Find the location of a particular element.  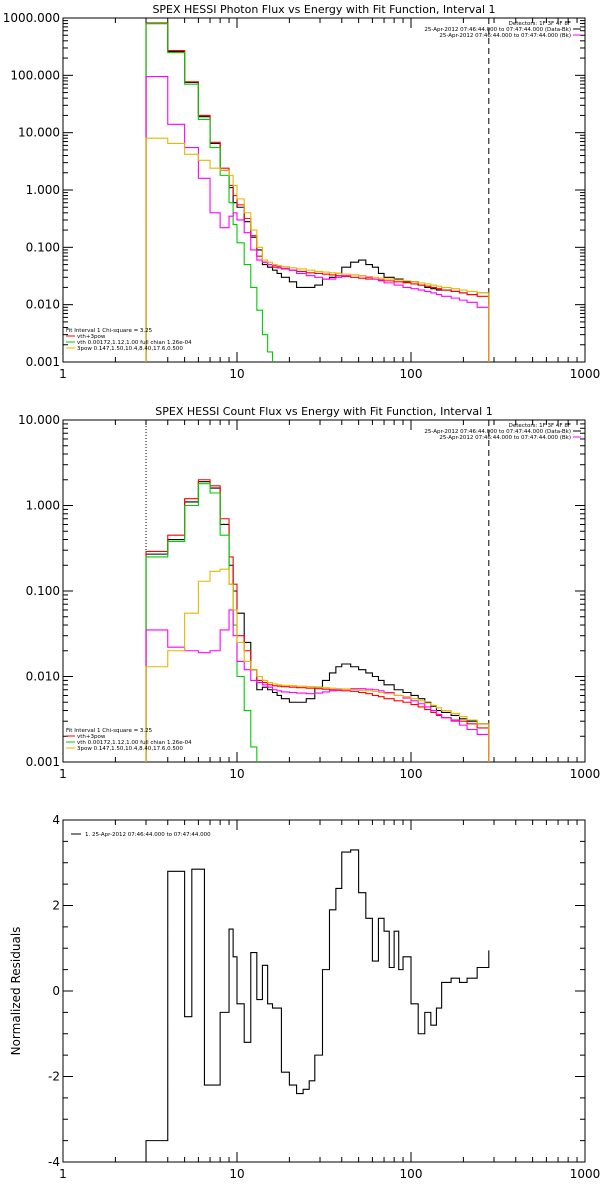

y-tick-label: -4 is located at coordinates (54, 1162).